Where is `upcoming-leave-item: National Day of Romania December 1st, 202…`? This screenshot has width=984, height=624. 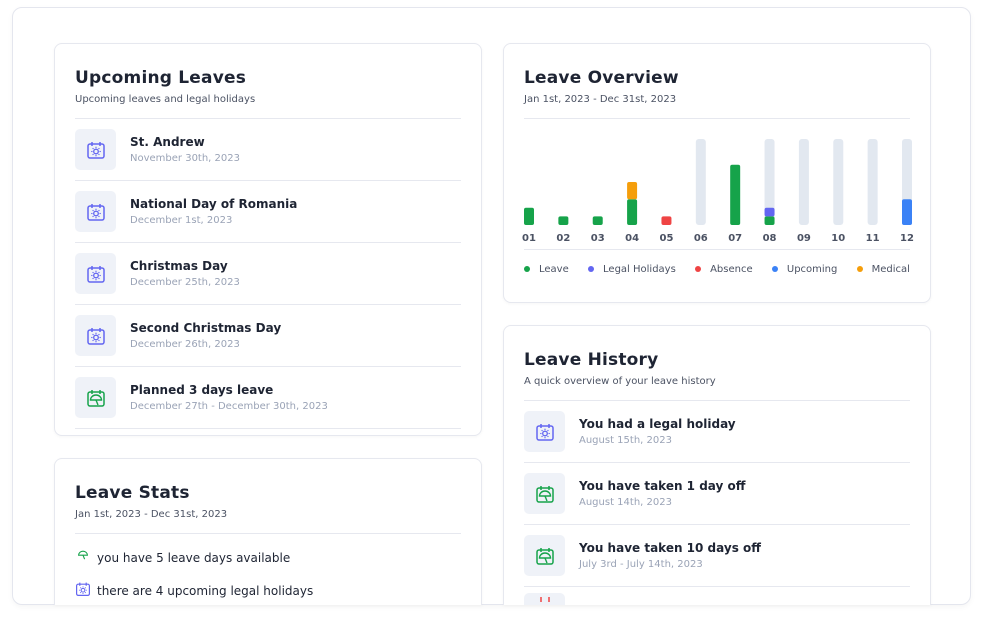 upcoming-leave-item: National Day of Romania December 1st, 202… is located at coordinates (268, 212).